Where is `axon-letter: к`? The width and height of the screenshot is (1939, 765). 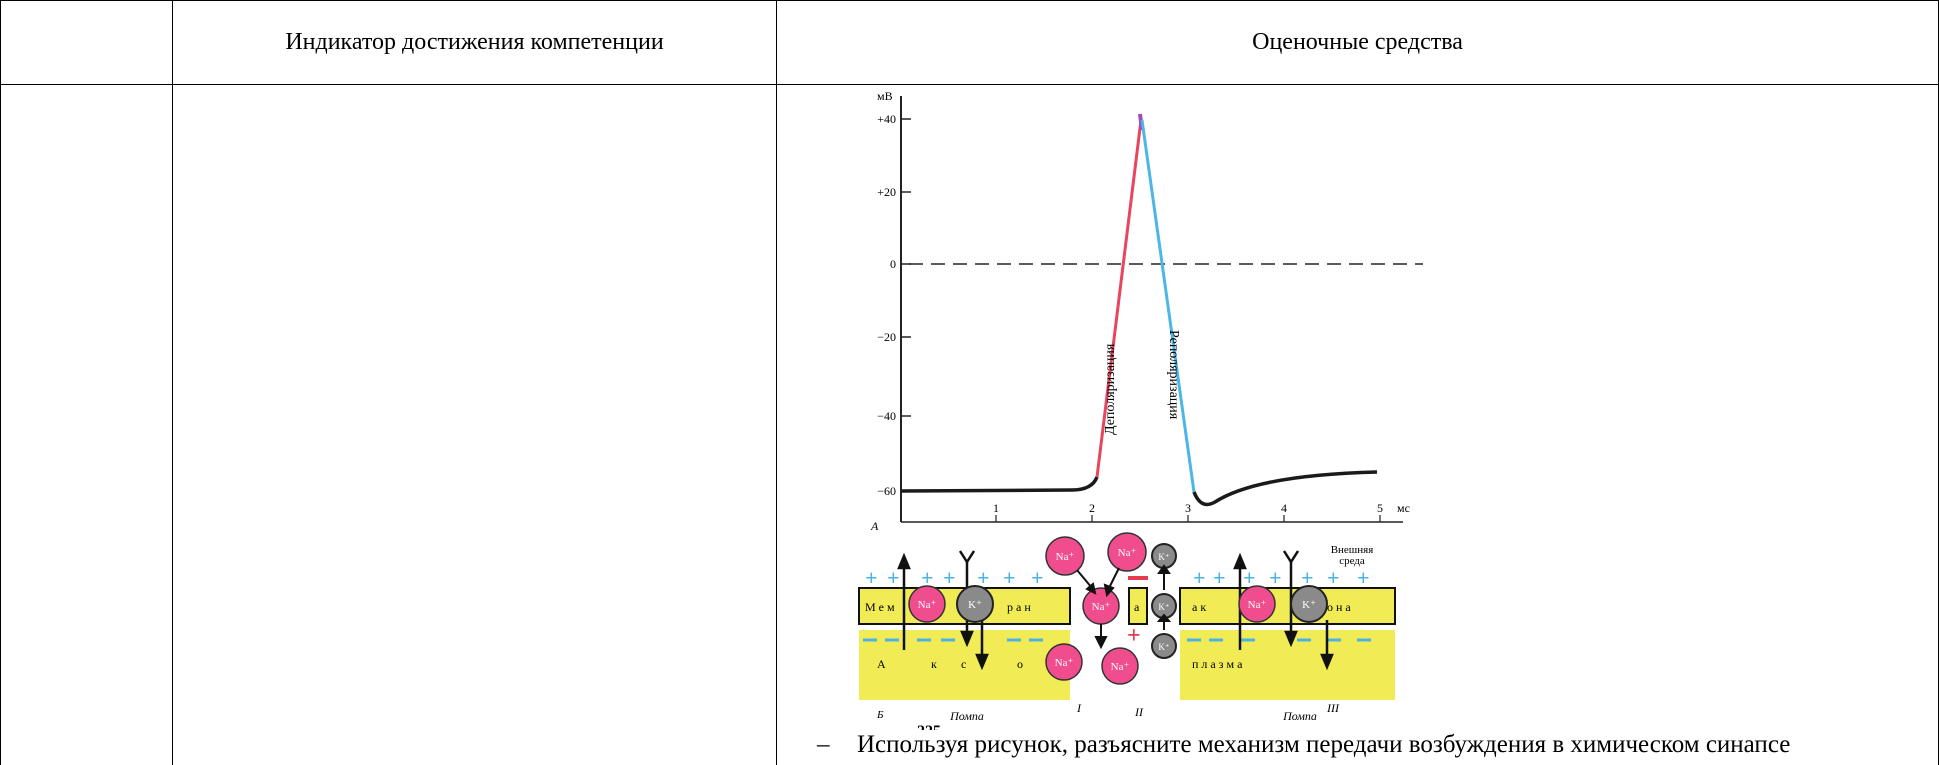
axon-letter: к is located at coordinates (934, 664).